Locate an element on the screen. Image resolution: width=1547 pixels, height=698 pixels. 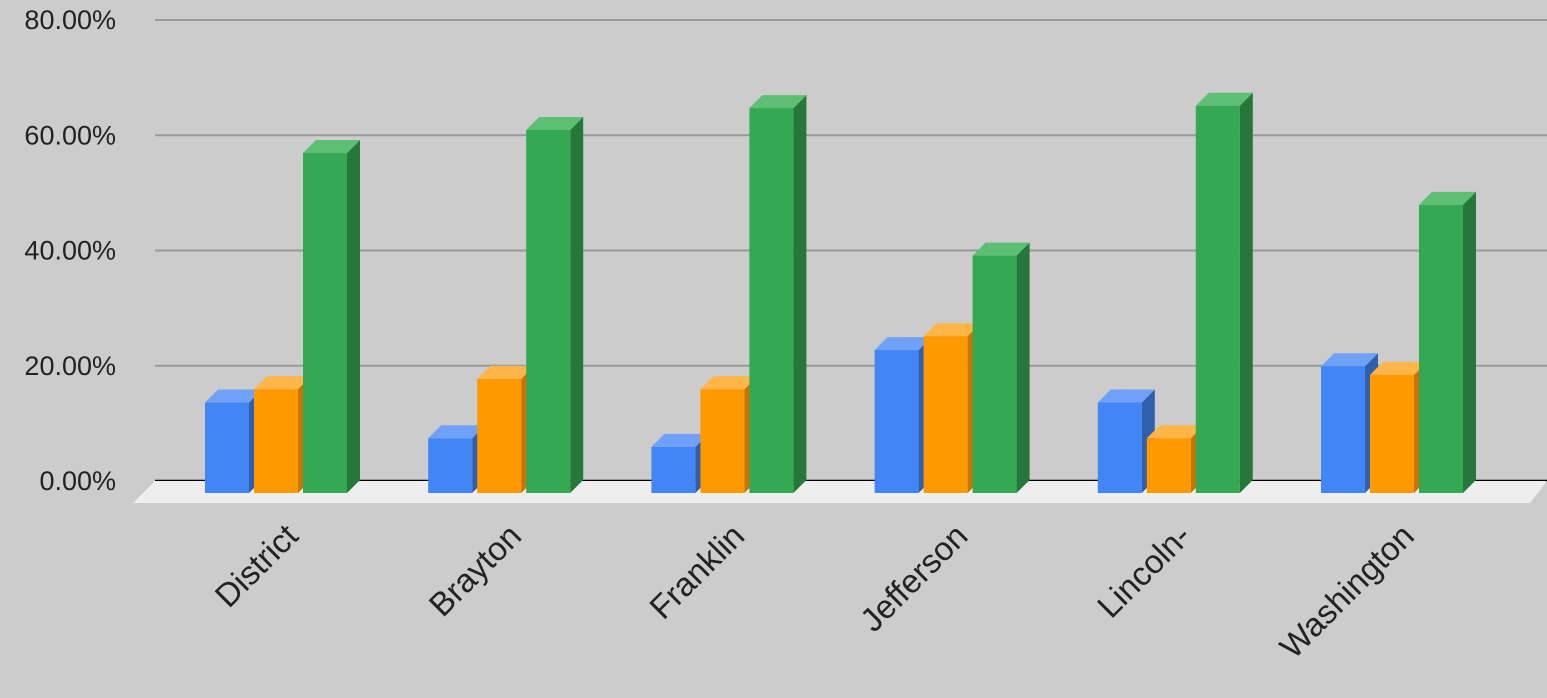
x-category-label: Jefferson is located at coordinates (914, 578).